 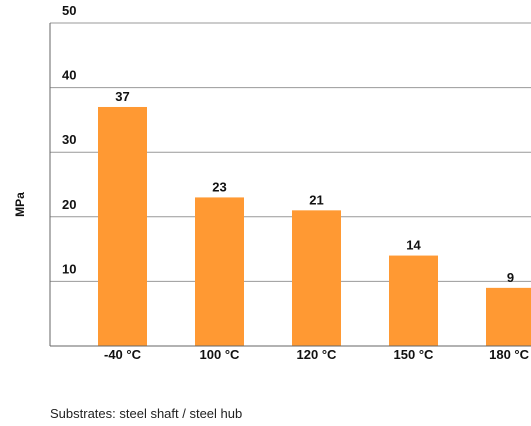 I want to click on category-label: 100 °C, so click(x=220, y=354).